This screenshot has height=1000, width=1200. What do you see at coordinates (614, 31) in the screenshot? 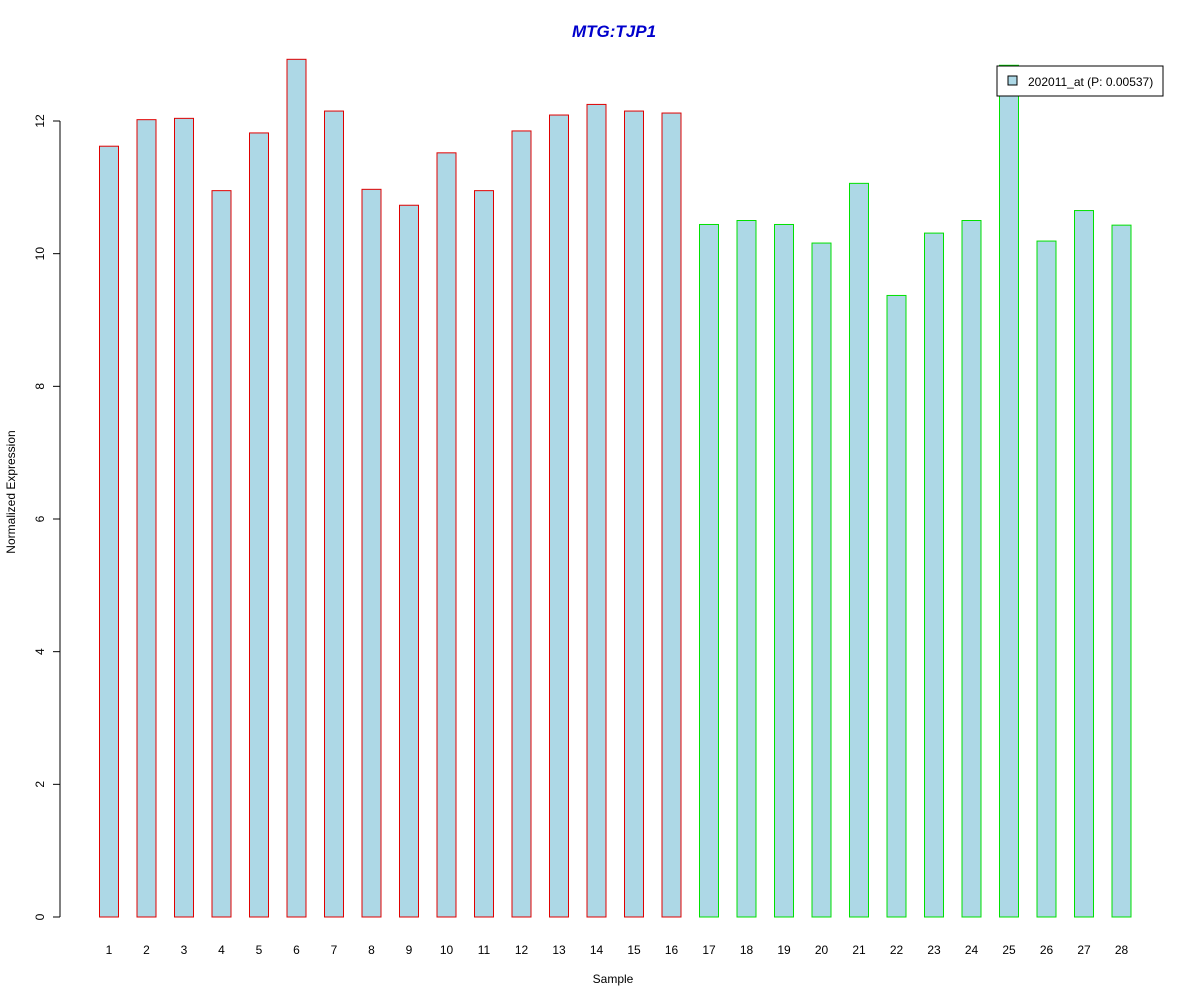
I see `chart-title: MTG:TJP1` at bounding box center [614, 31].